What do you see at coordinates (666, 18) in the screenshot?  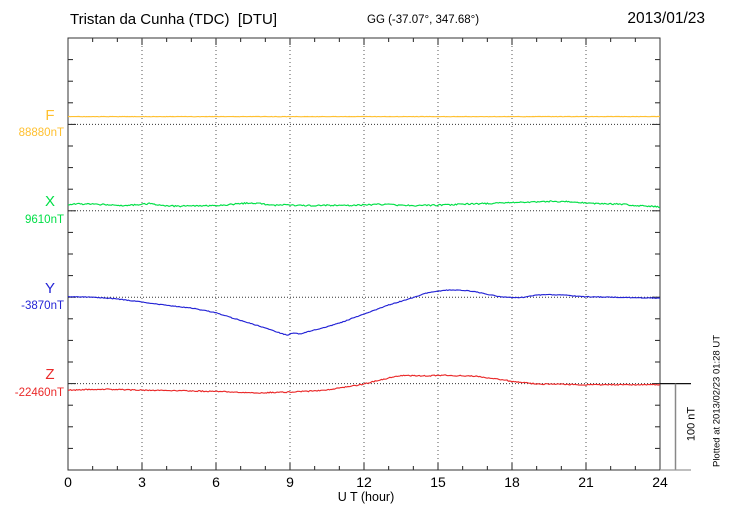 I see `date-label: 2013/01/23` at bounding box center [666, 18].